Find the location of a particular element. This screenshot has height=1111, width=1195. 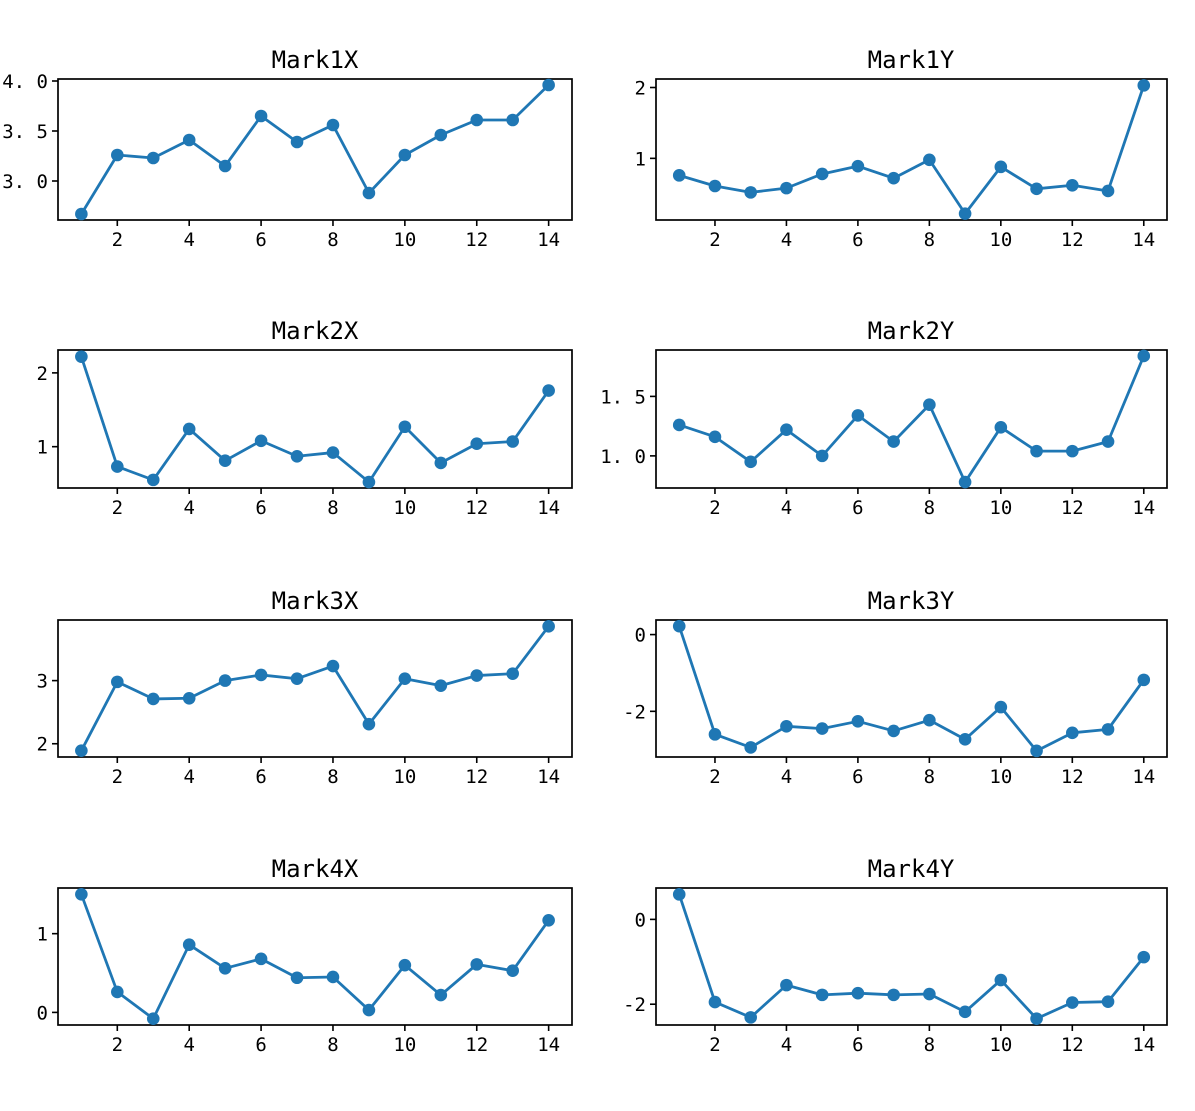

subplot-title-mark1x: Mark1X is located at coordinates (315, 60).